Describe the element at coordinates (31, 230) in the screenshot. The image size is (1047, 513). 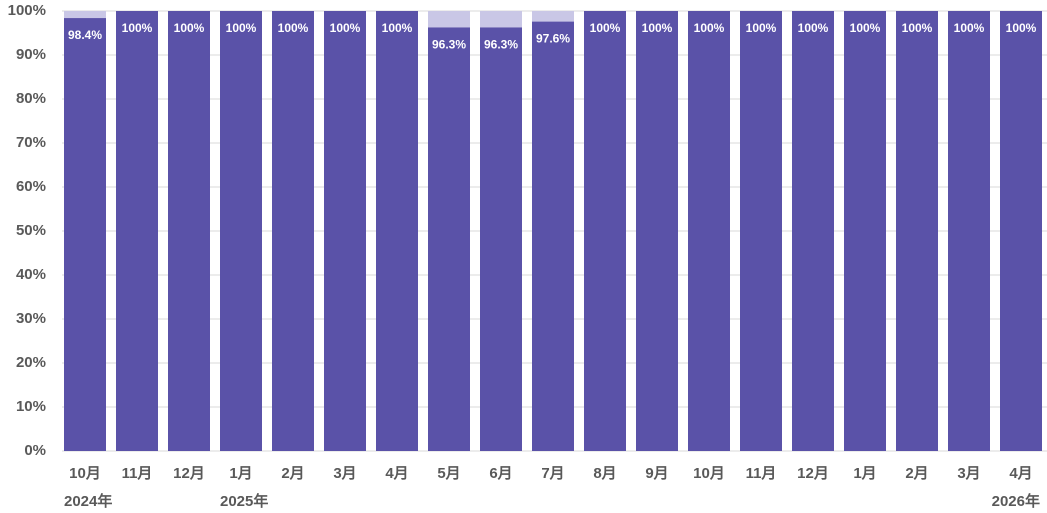
I see `y-tick-label: 50%` at that location.